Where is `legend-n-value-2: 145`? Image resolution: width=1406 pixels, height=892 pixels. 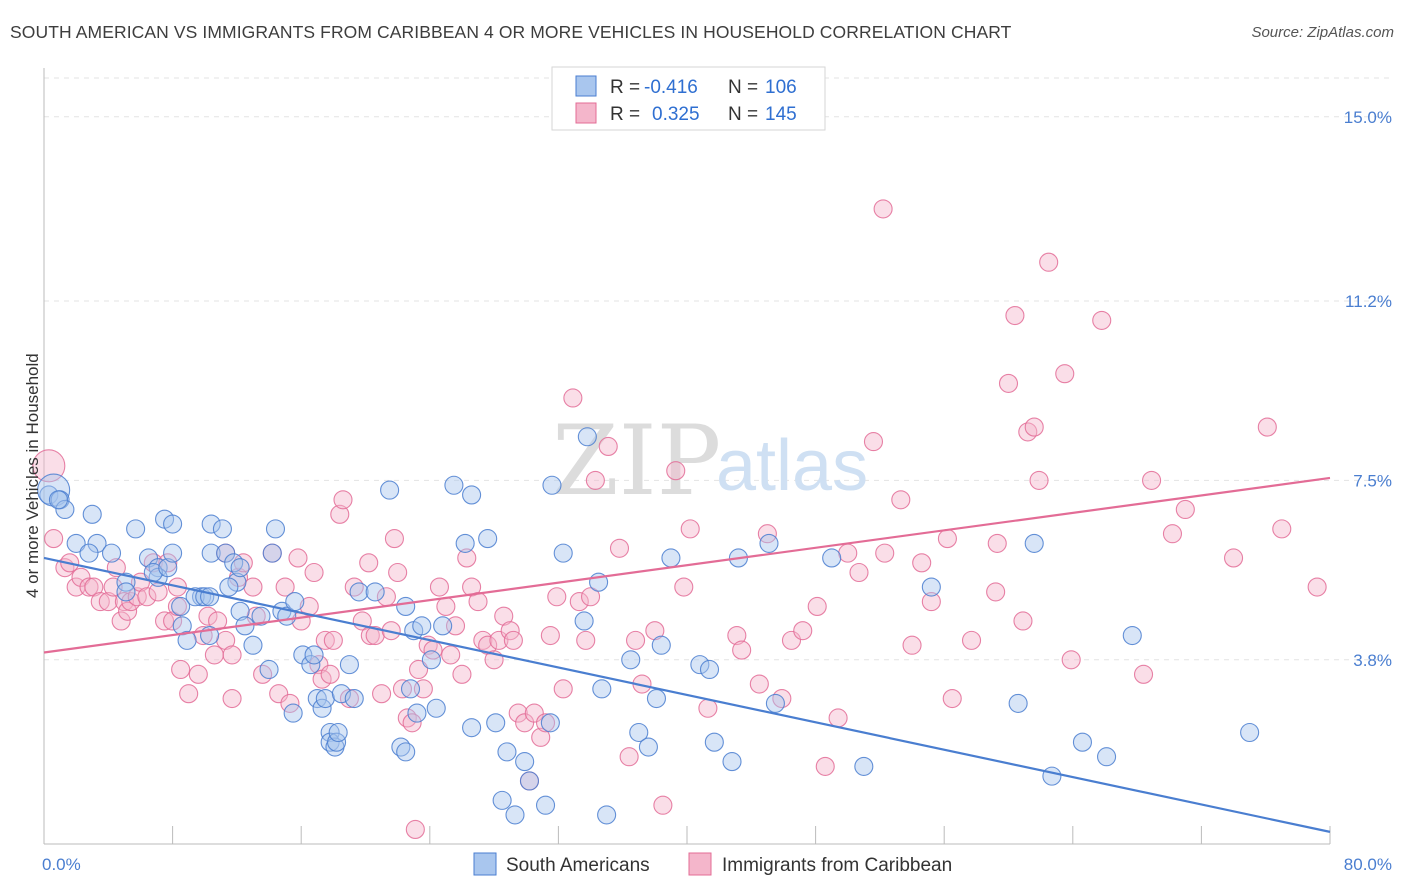 legend-n-value-2: 145 is located at coordinates (781, 114).